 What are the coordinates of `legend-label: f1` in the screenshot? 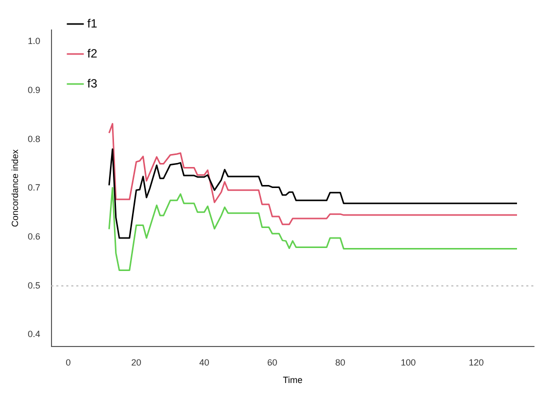 It's located at (92, 23).